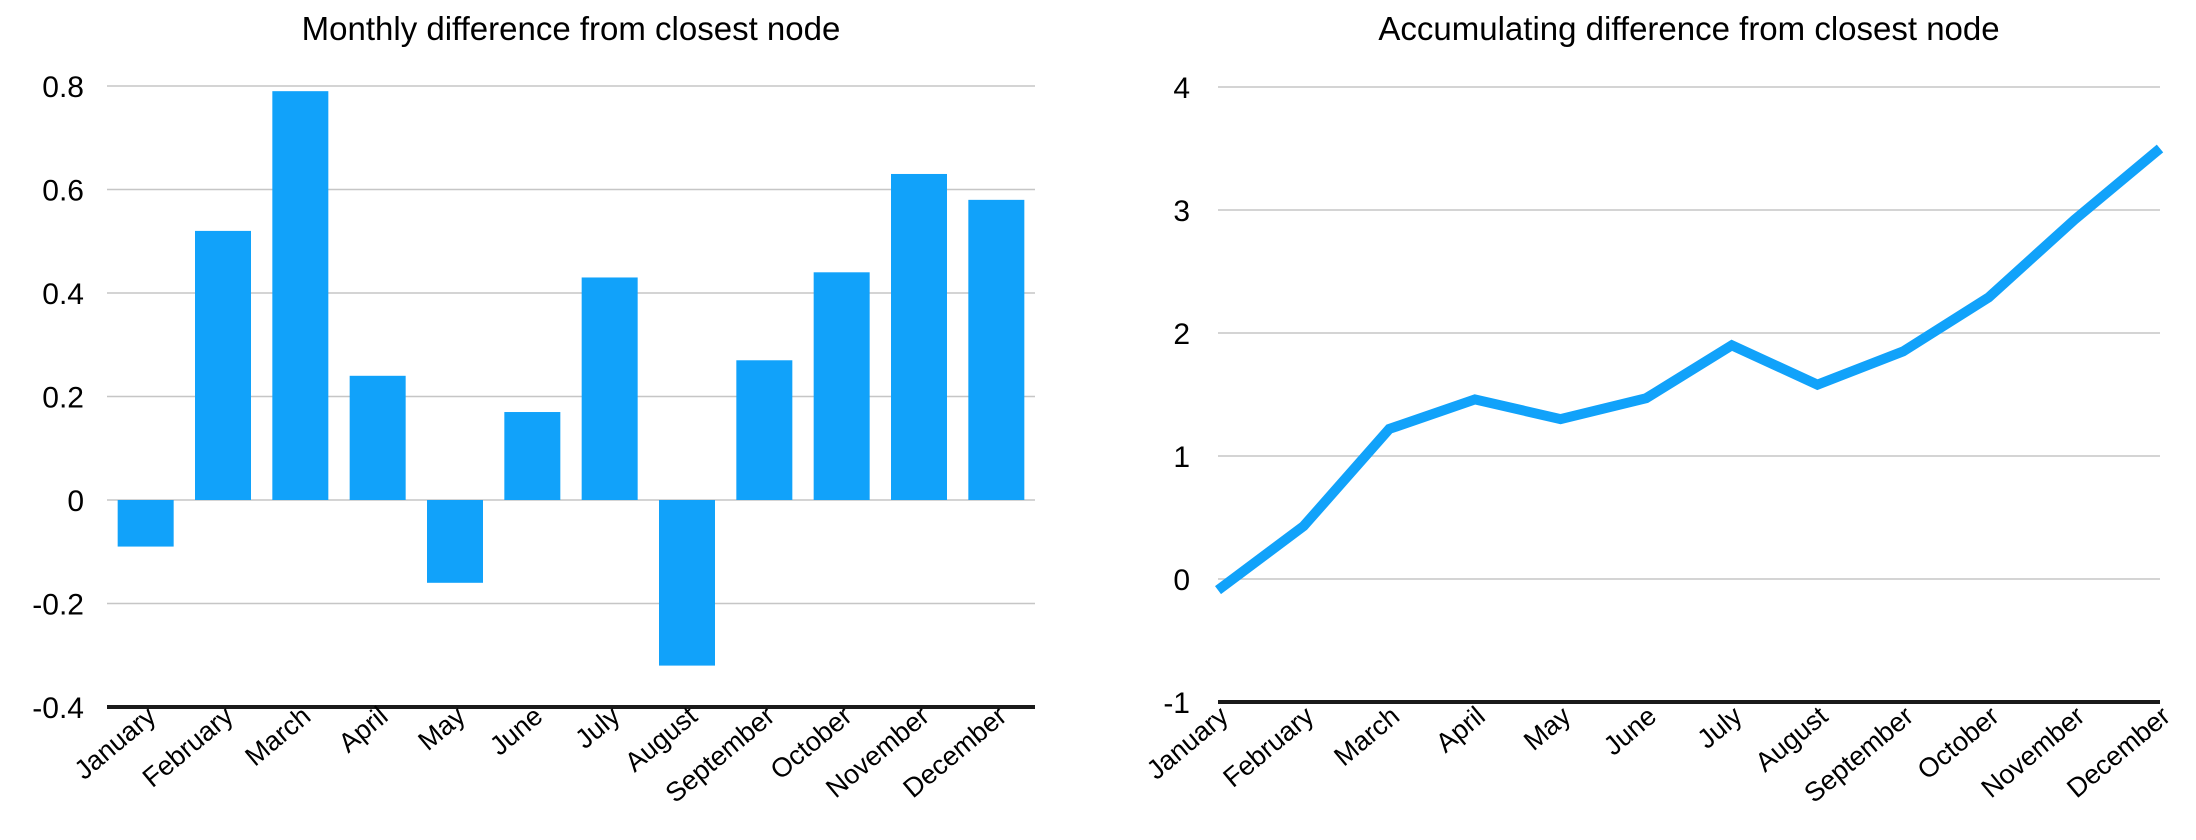  Describe the element at coordinates (571, 28) in the screenshot. I see `chart-title: Monthly difference from closest node` at that location.